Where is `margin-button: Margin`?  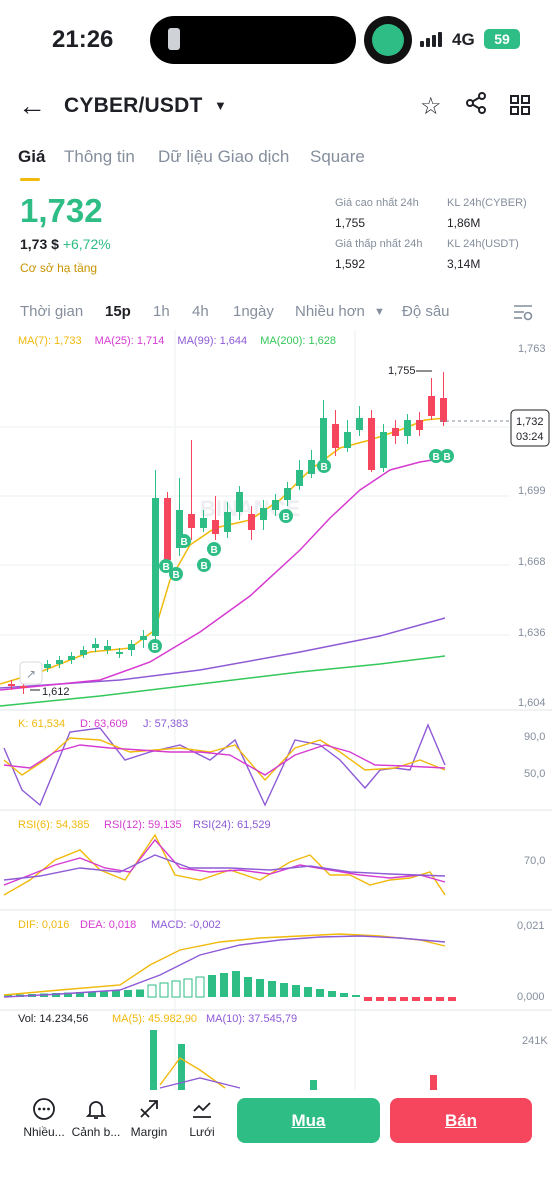 margin-button: Margin is located at coordinates (149, 1118).